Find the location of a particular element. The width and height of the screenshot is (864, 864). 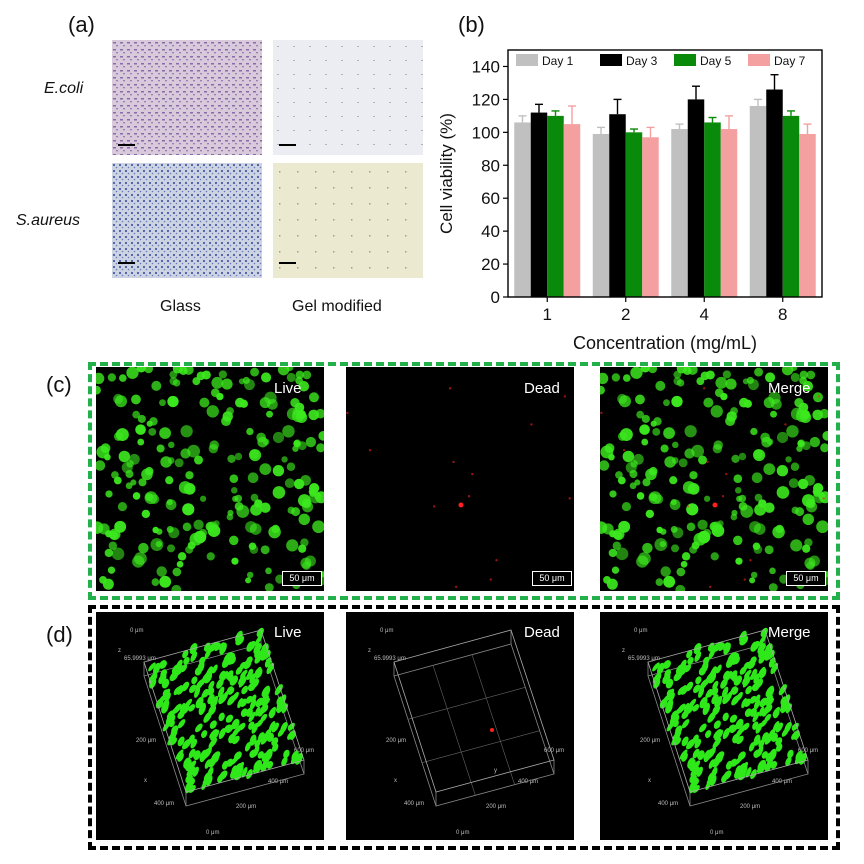

dead-cells is located at coordinates (458, 488).